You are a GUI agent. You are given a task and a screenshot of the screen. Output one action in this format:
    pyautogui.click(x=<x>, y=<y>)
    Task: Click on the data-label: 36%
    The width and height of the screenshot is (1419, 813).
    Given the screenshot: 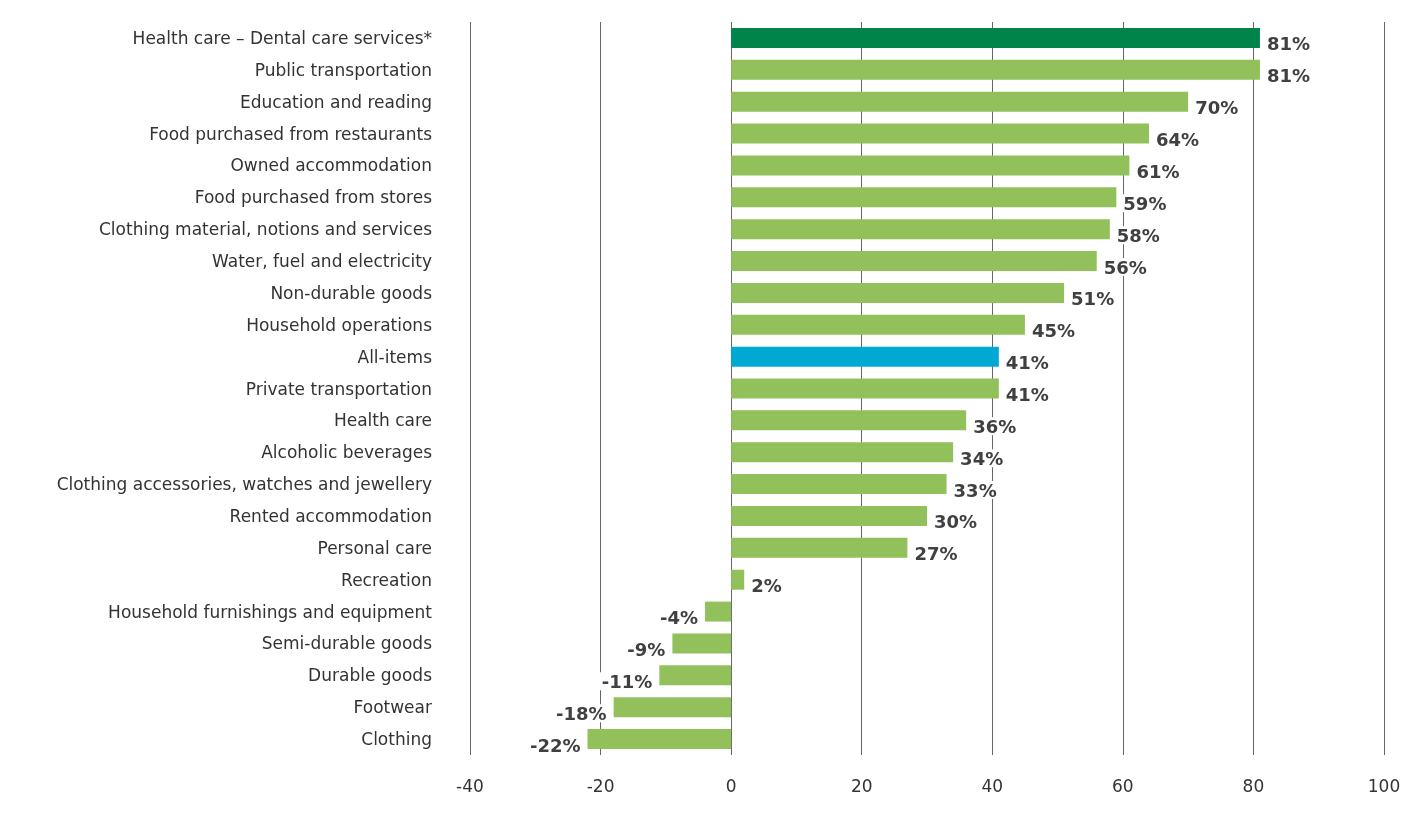 What is the action you would take?
    pyautogui.click(x=995, y=426)
    